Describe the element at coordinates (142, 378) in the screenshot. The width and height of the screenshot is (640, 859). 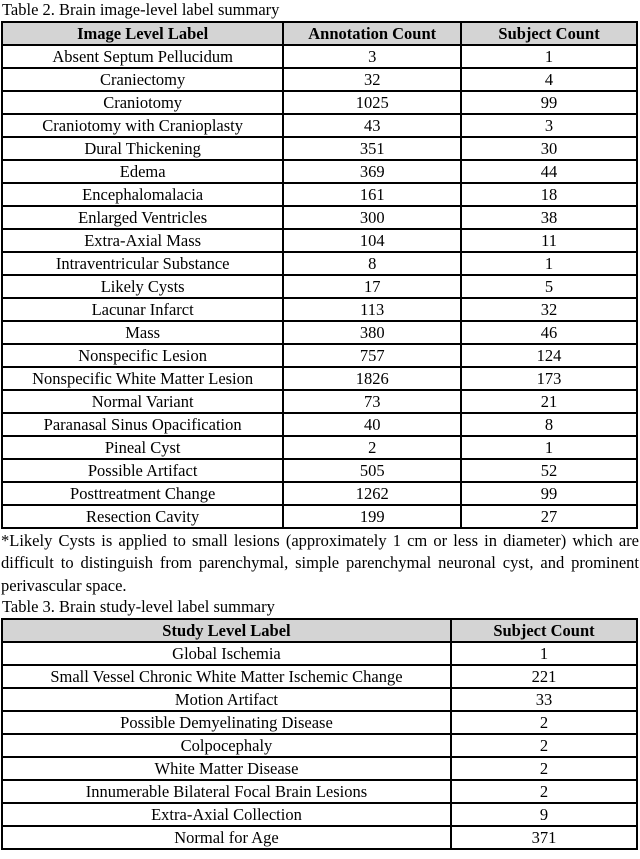
I see `table-cell: Nonspecific White Matter Lesion` at that location.